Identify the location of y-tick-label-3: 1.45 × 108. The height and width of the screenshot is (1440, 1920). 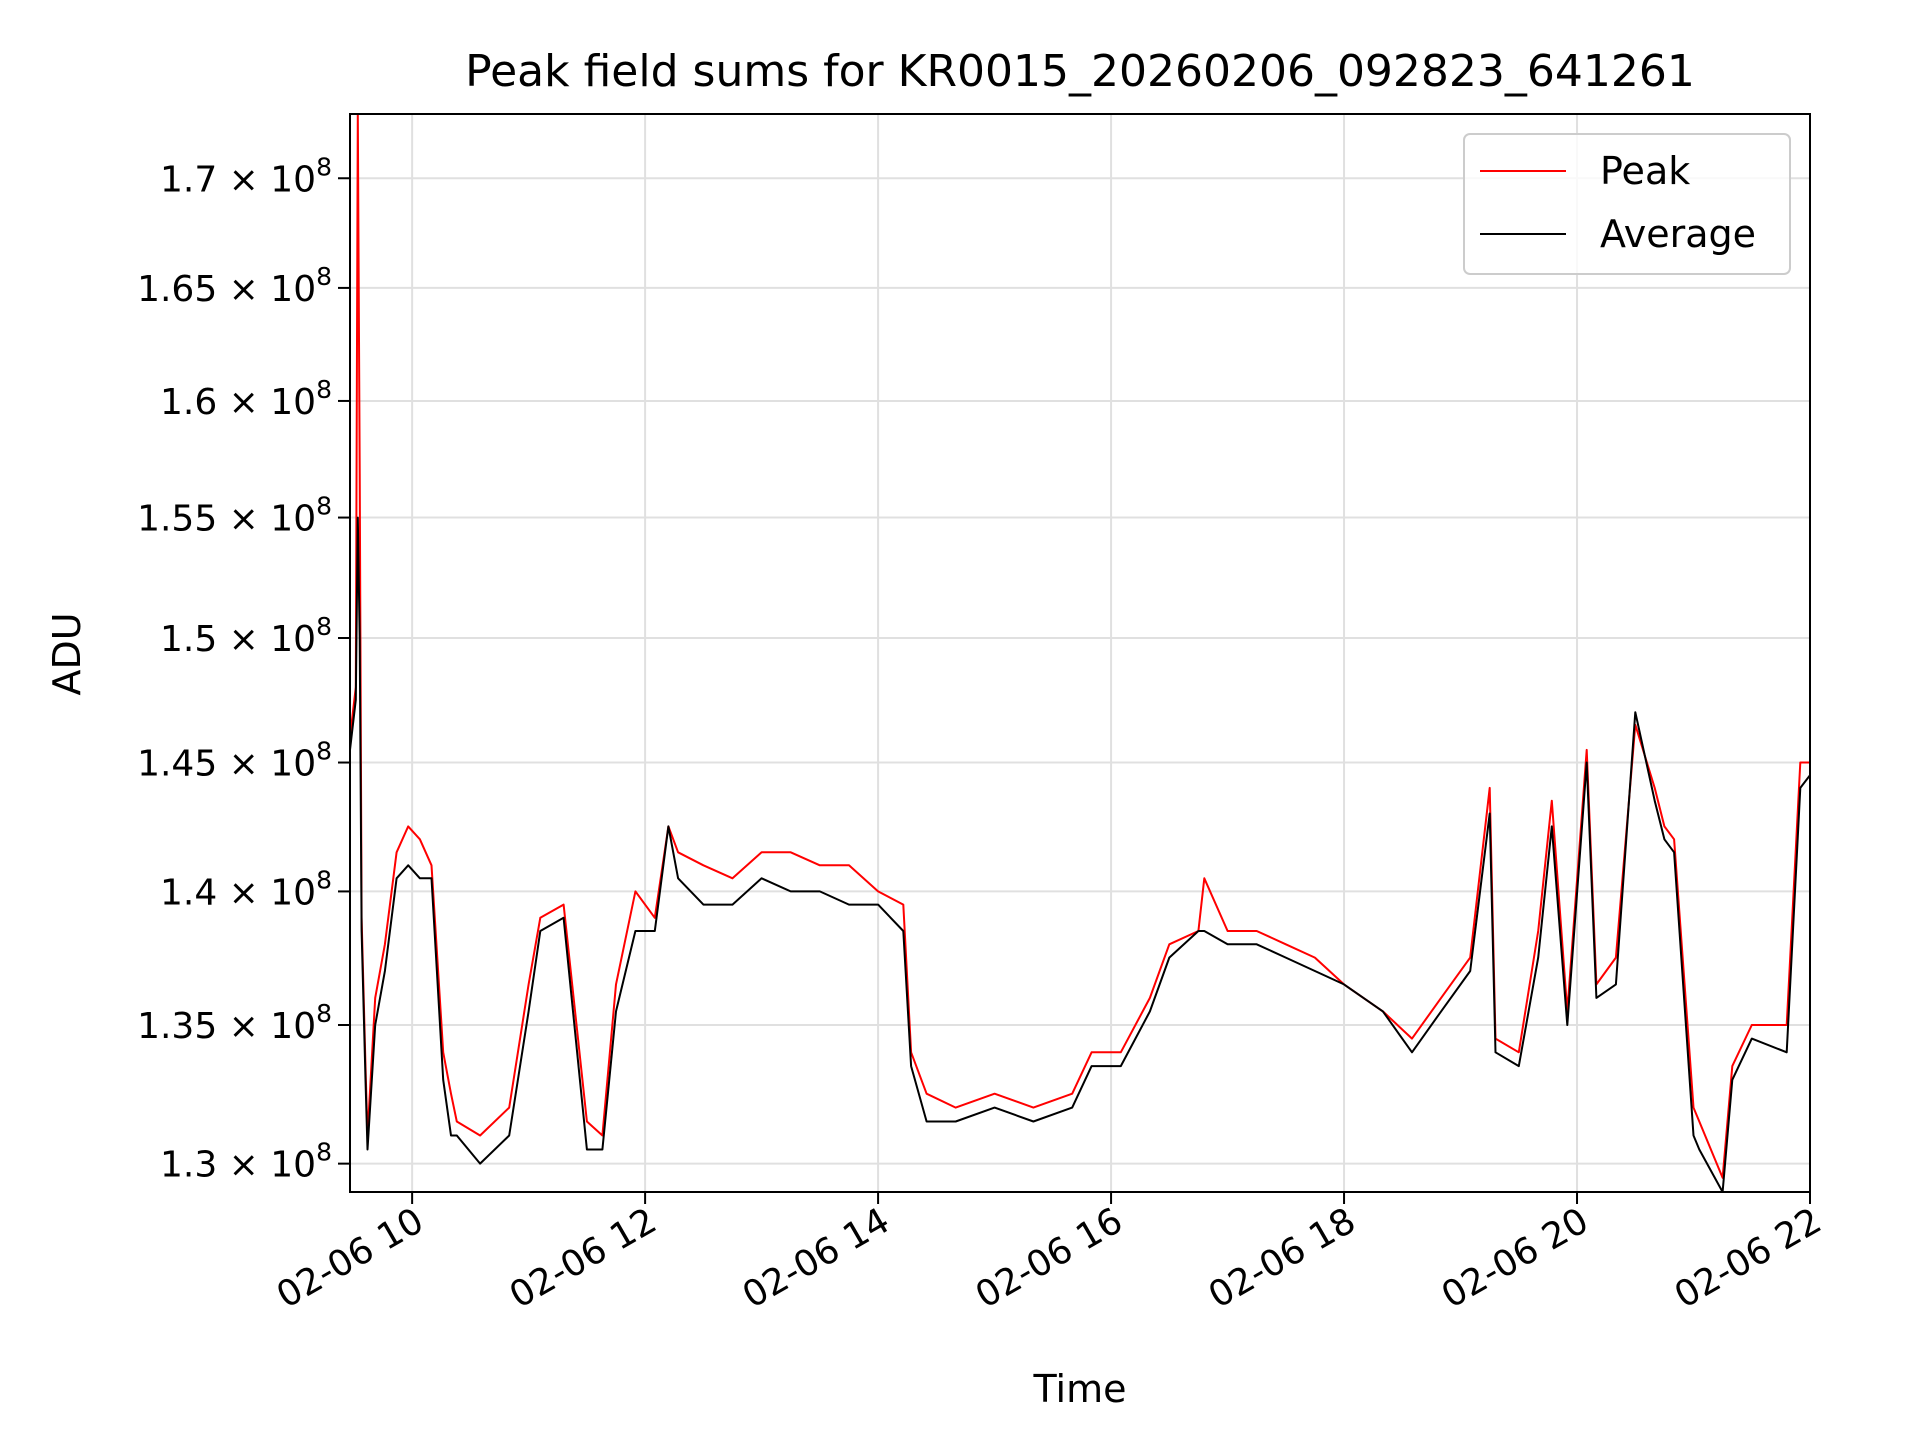
(234, 761).